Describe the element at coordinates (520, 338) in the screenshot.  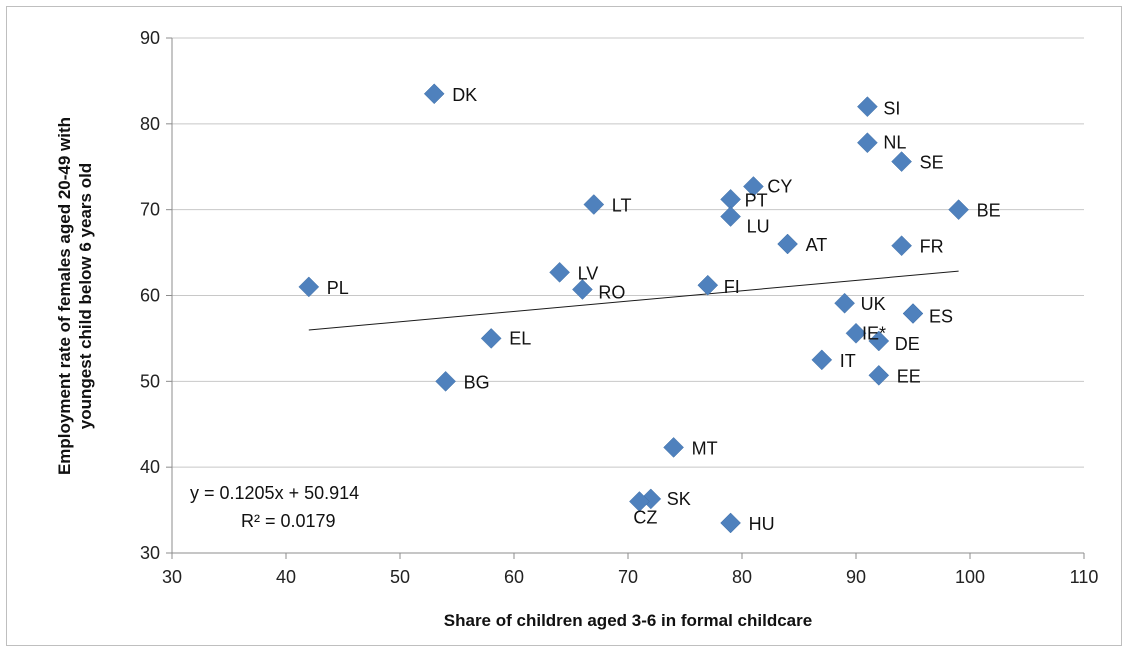
I see `point-label: EL` at that location.